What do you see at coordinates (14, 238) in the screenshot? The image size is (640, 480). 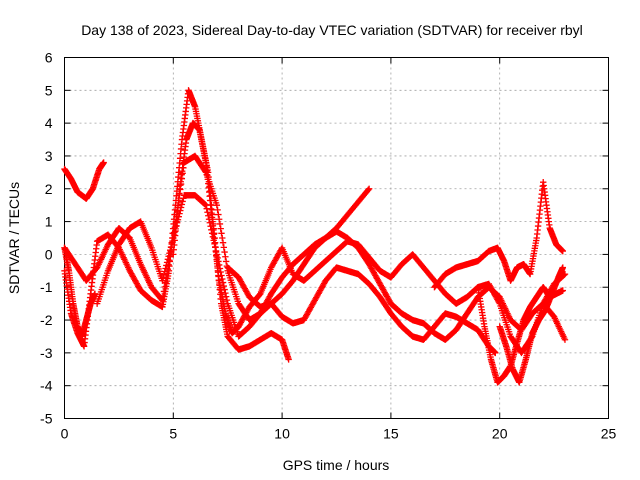 I see `y-axis-label: SDTVAR / TECUs` at bounding box center [14, 238].